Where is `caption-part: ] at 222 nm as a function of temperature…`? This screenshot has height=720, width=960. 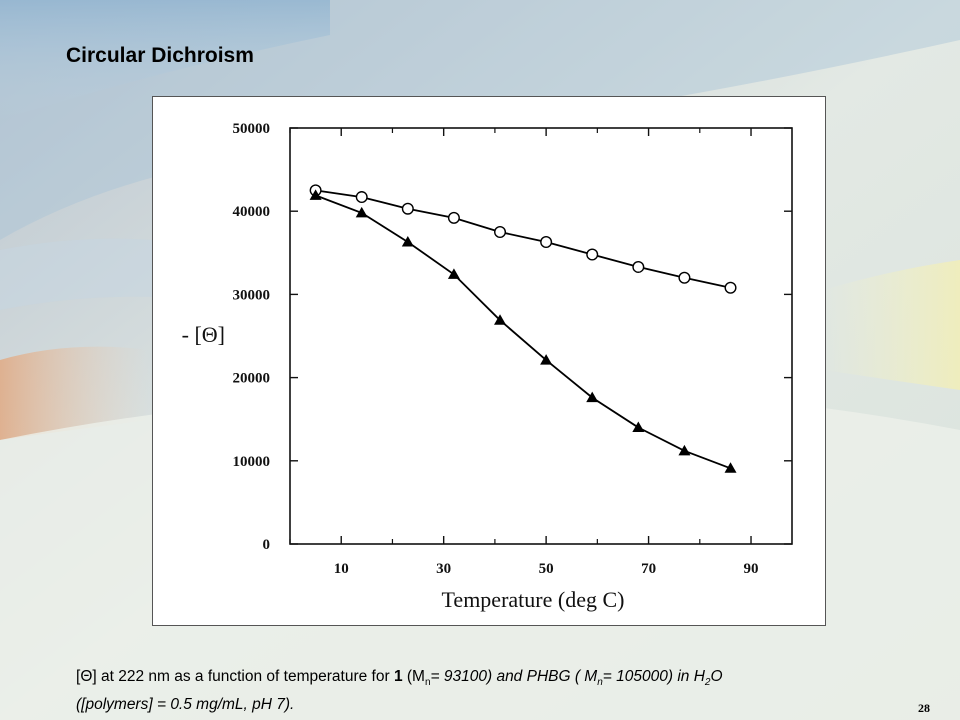 caption-part: ] at 222 nm as a function of temperature… is located at coordinates (243, 676).